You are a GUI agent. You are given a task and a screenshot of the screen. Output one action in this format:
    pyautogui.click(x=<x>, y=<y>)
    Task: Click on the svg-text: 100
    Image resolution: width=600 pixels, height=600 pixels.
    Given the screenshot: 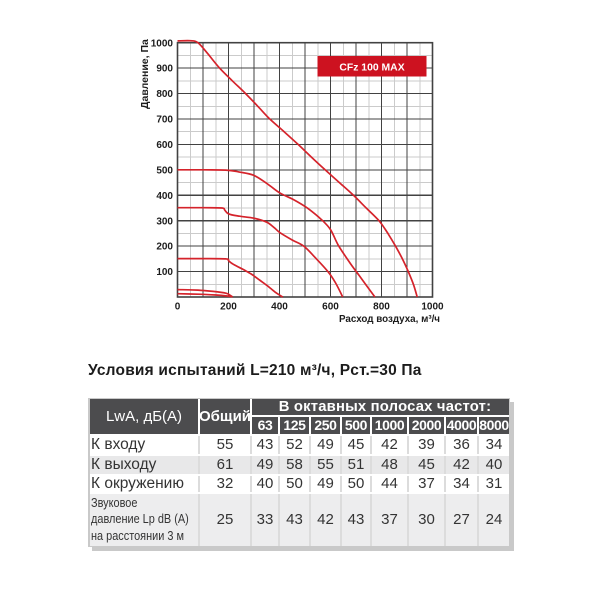 What is the action you would take?
    pyautogui.click(x=164, y=272)
    